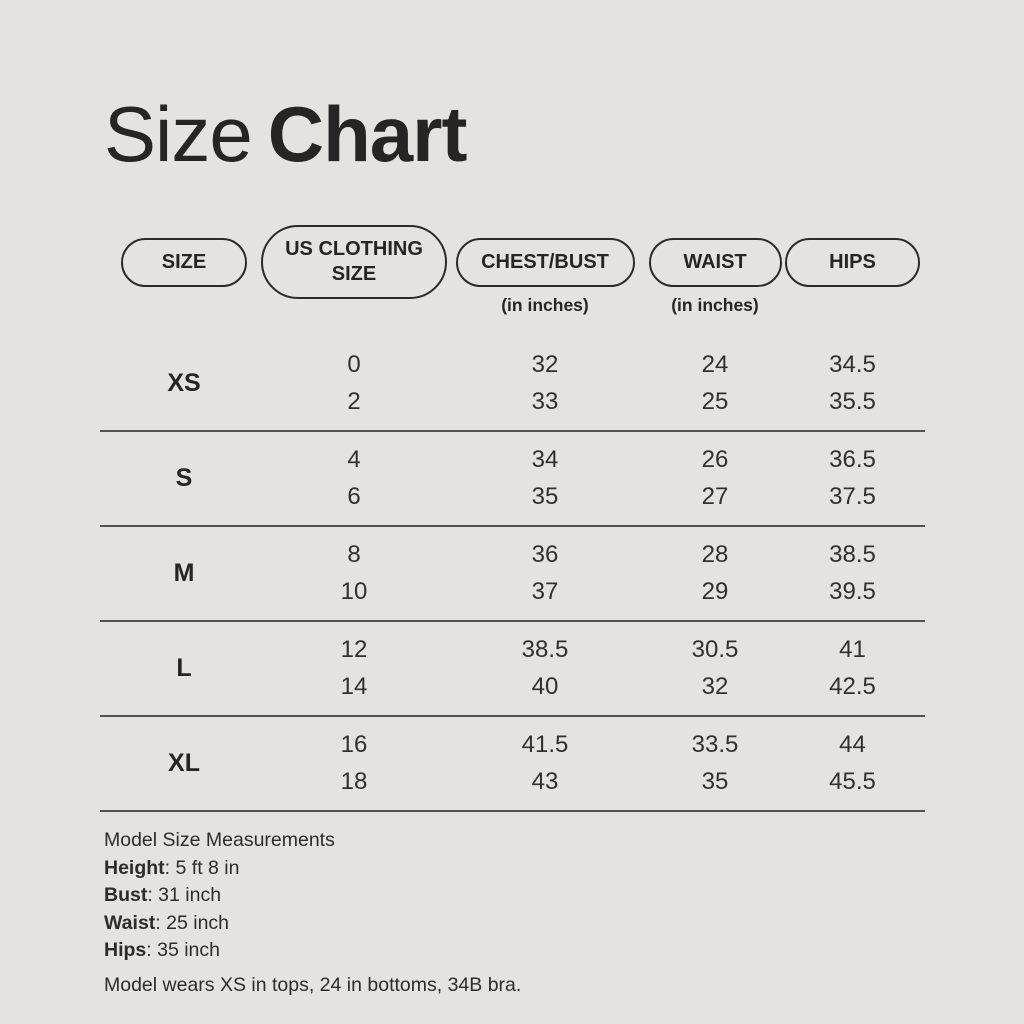 The height and width of the screenshot is (1024, 1024). I want to click on size-header-pill: SIZE, so click(184, 262).